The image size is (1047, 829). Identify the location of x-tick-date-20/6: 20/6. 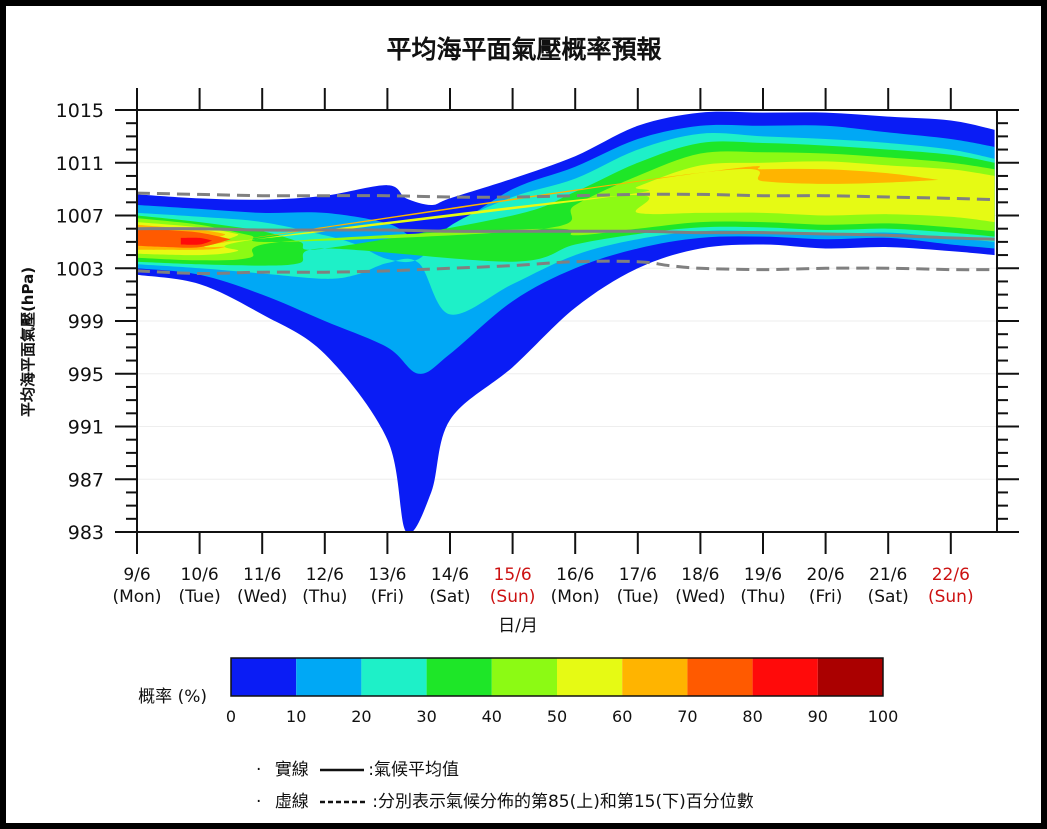
(826, 575).